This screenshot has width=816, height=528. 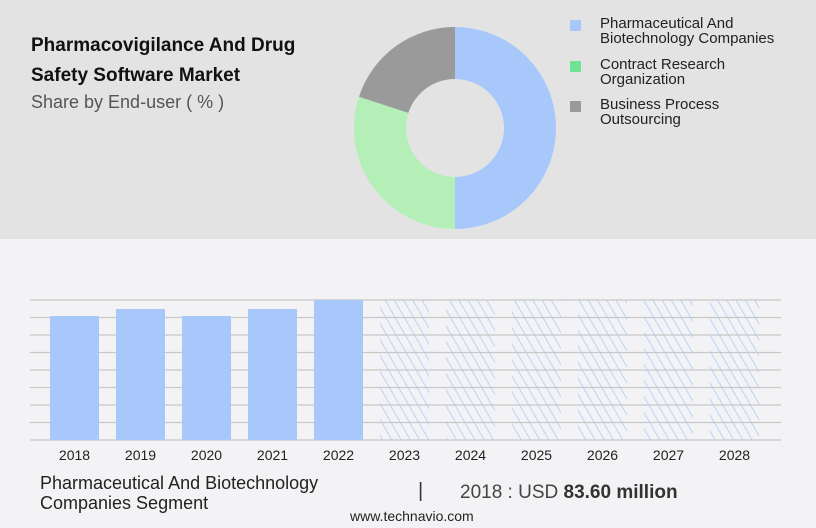 I want to click on x-tick-label: 2026, so click(x=602, y=455).